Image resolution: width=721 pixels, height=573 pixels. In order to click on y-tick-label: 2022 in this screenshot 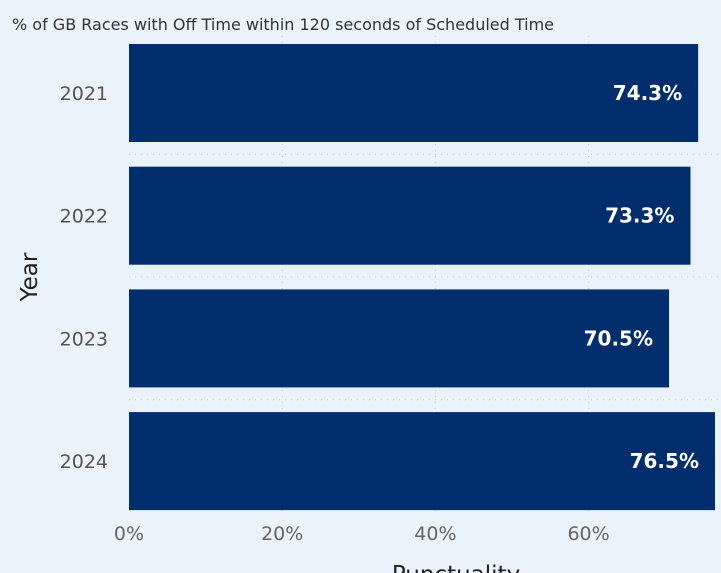, I will do `click(84, 217)`.